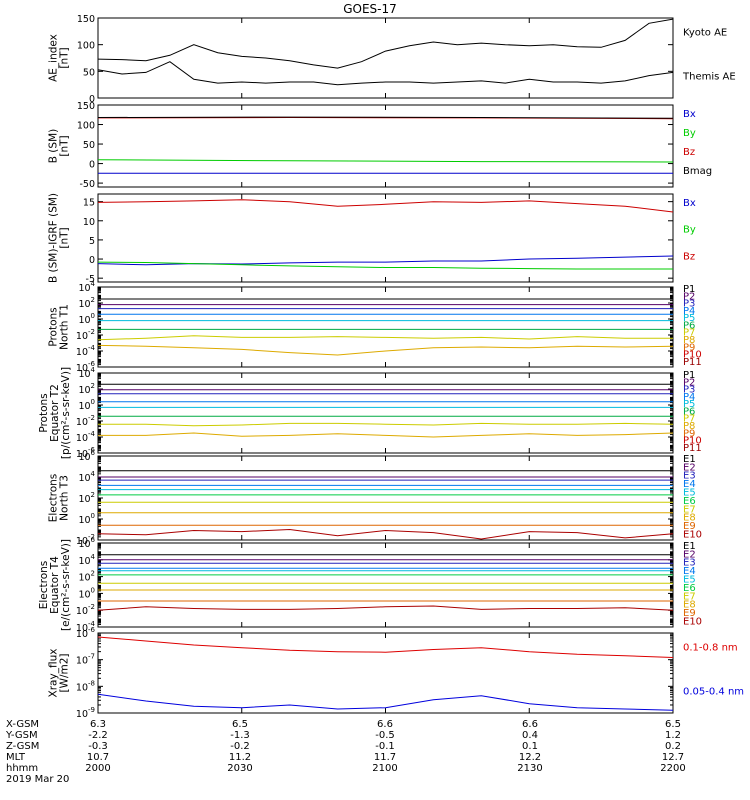 The width and height of the screenshot is (750, 800). What do you see at coordinates (86, 389) in the screenshot?
I see `y-tick-label: 102` at bounding box center [86, 389].